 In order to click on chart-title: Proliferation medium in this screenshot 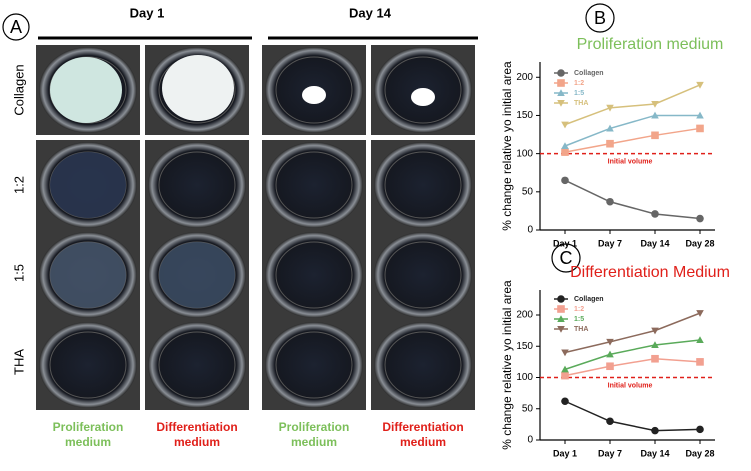, I will do `click(650, 44)`.